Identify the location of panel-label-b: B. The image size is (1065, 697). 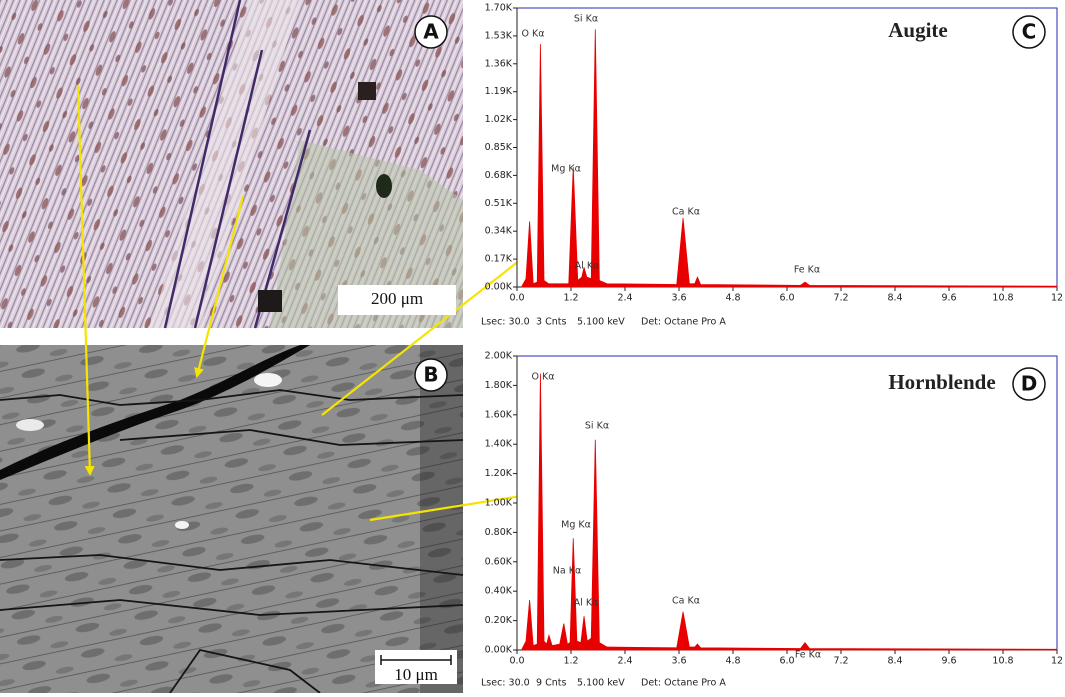
(431, 375).